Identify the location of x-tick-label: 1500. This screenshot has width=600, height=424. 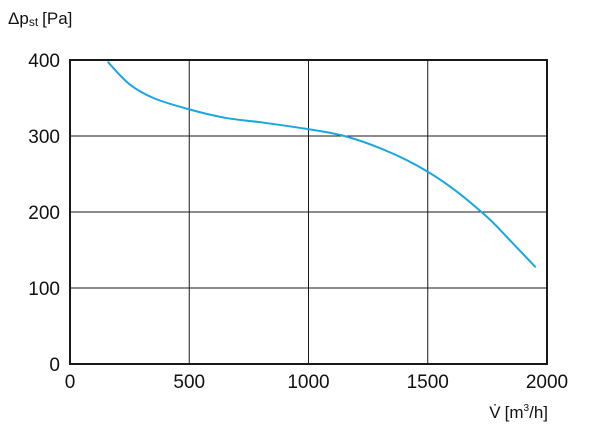
(428, 382).